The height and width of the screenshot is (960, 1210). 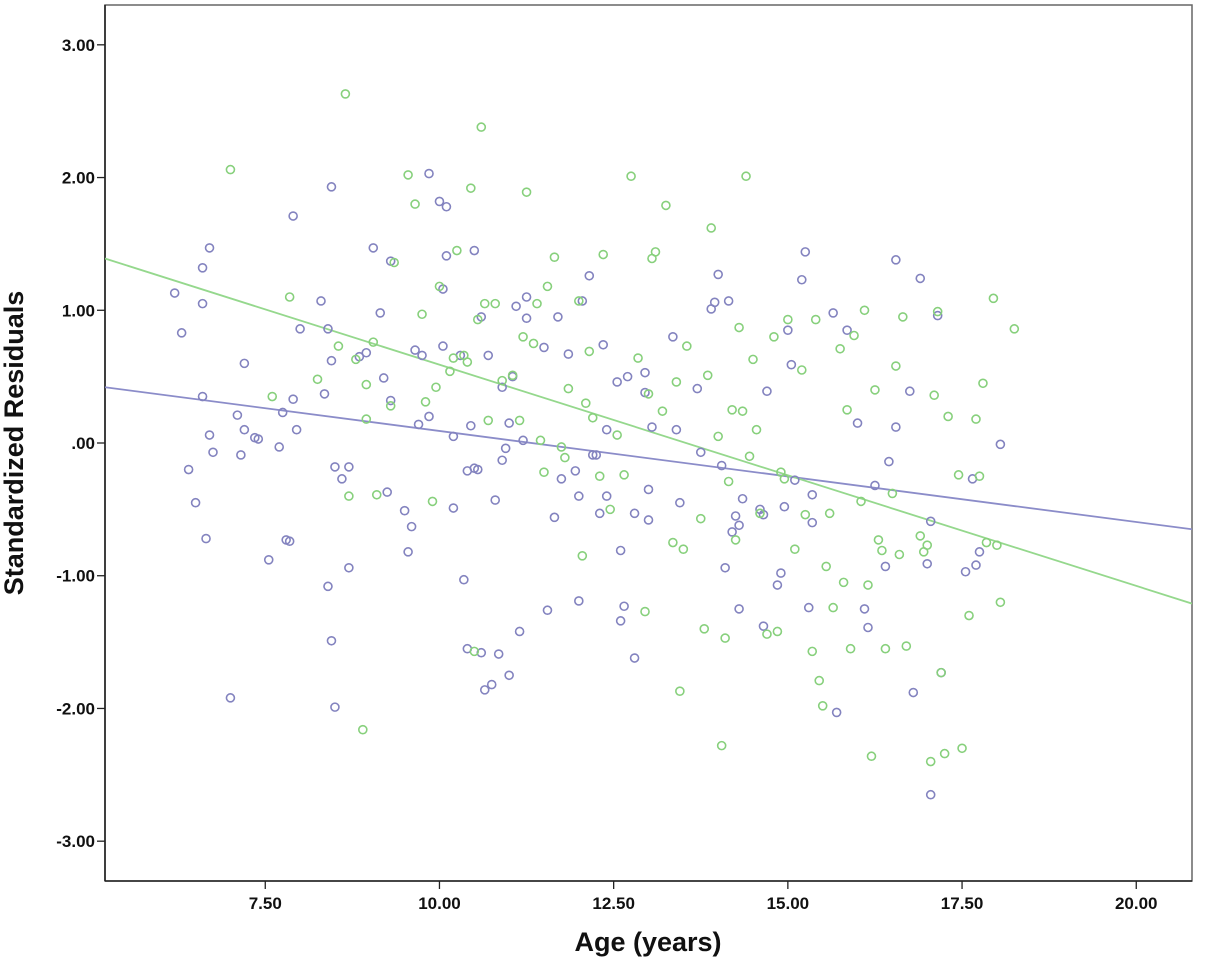 What do you see at coordinates (83, 443) in the screenshot?
I see `y-tick-label: .00` at bounding box center [83, 443].